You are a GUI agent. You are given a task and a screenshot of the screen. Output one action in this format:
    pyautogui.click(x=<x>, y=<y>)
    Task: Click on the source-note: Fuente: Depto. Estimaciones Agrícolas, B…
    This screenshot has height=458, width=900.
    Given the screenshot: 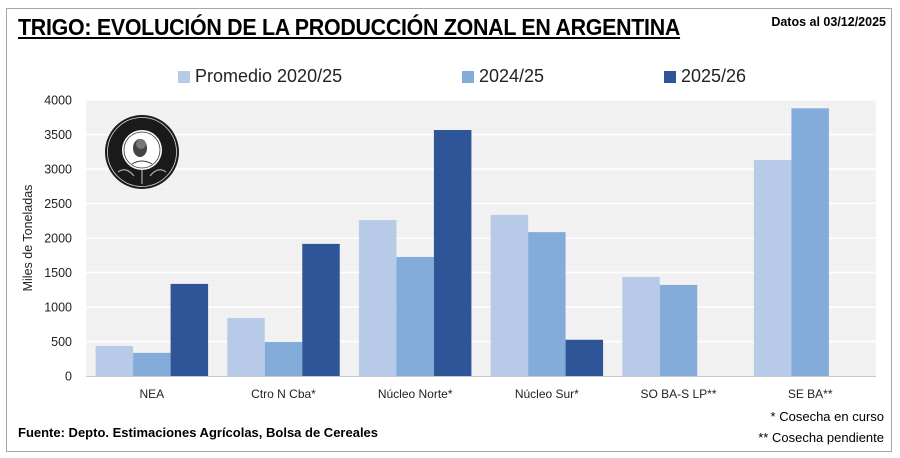 What is the action you would take?
    pyautogui.click(x=198, y=432)
    